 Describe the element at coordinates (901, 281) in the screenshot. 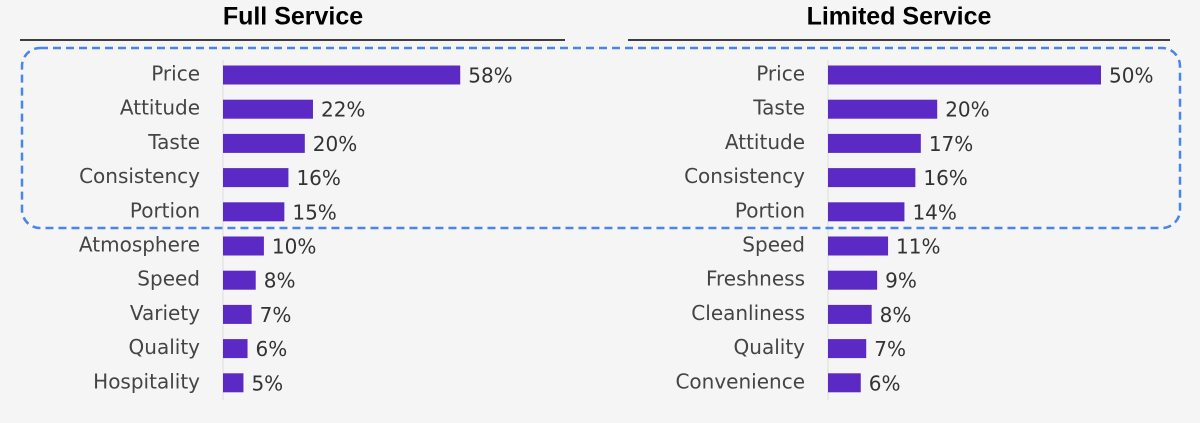

I see `value-label: 9%` at that location.